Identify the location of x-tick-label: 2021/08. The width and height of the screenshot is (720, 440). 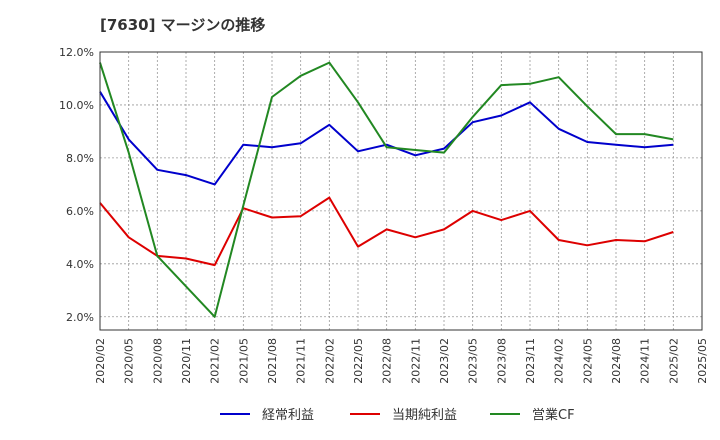
(272, 361).